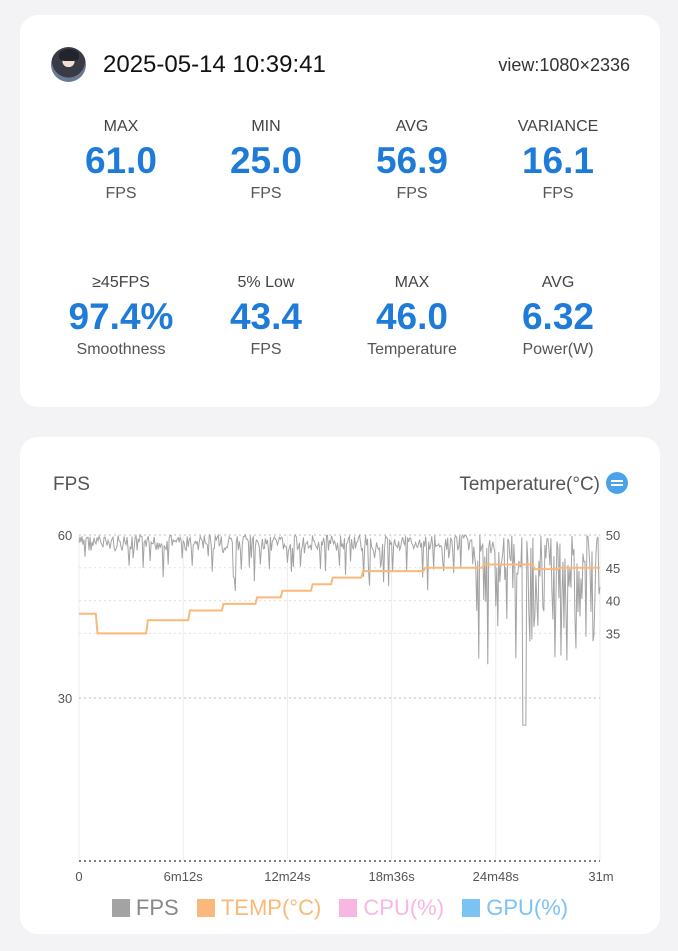 This screenshot has height=951, width=678. Describe the element at coordinates (157, 907) in the screenshot. I see `legend-label-fps: FPS` at that location.